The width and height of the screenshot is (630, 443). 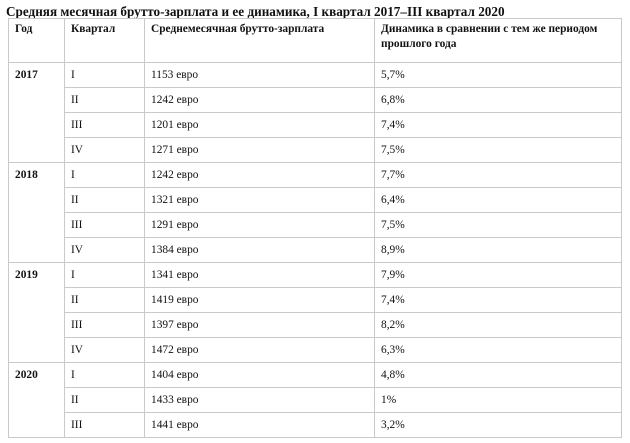 I want to click on salary-cell: 1384 евро, so click(x=259, y=250).